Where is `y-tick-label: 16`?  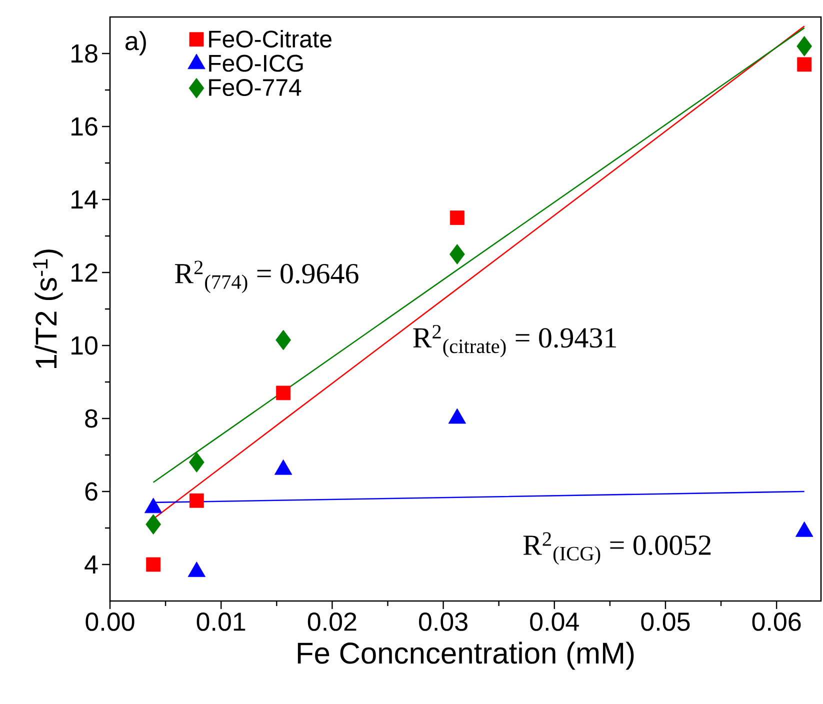
y-tick-label: 16 is located at coordinates (85, 126).